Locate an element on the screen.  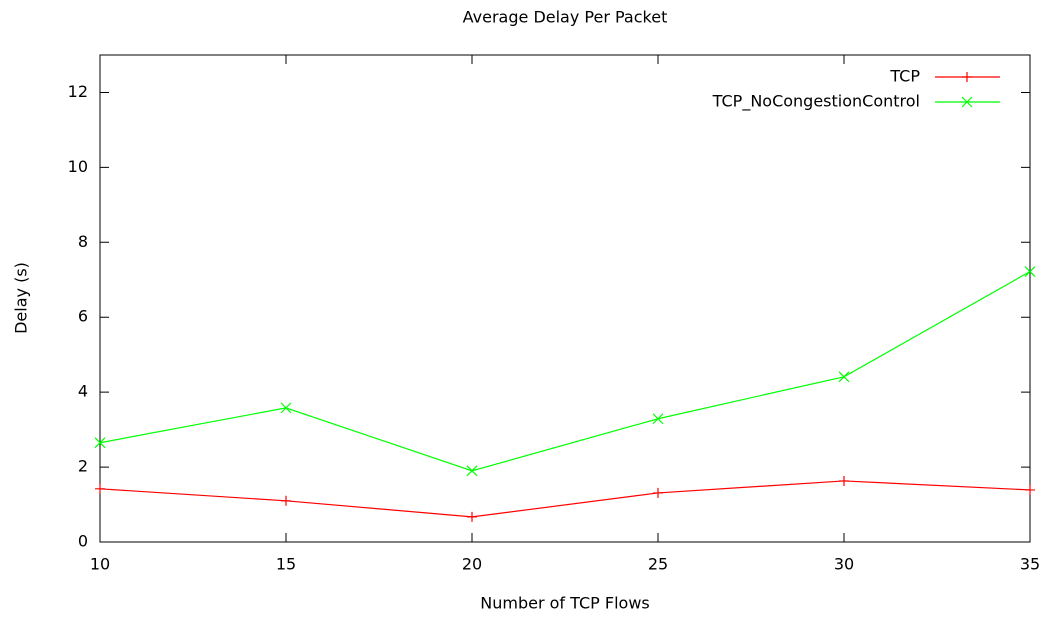
y-tick-label: 4 is located at coordinates (83, 391).